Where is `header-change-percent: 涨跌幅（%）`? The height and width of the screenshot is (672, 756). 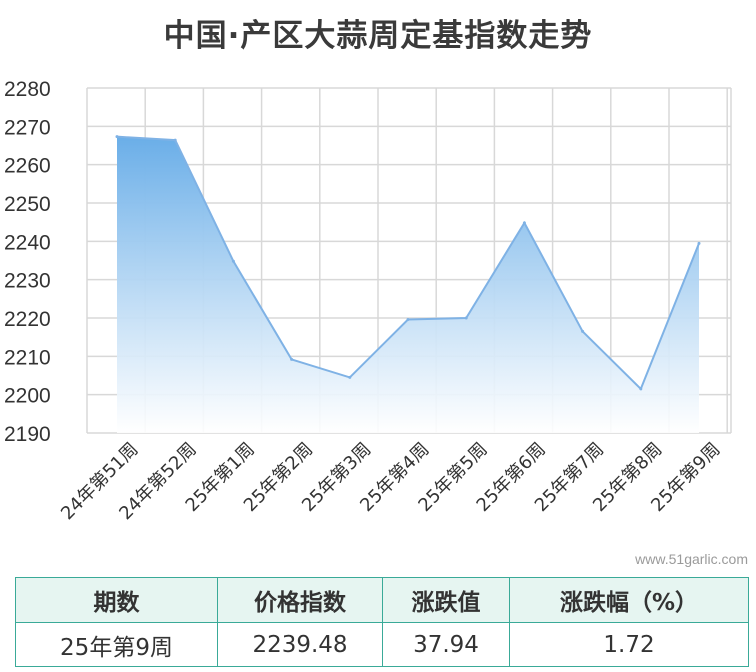
header-change-percent: 涨跌幅（%） is located at coordinates (629, 600).